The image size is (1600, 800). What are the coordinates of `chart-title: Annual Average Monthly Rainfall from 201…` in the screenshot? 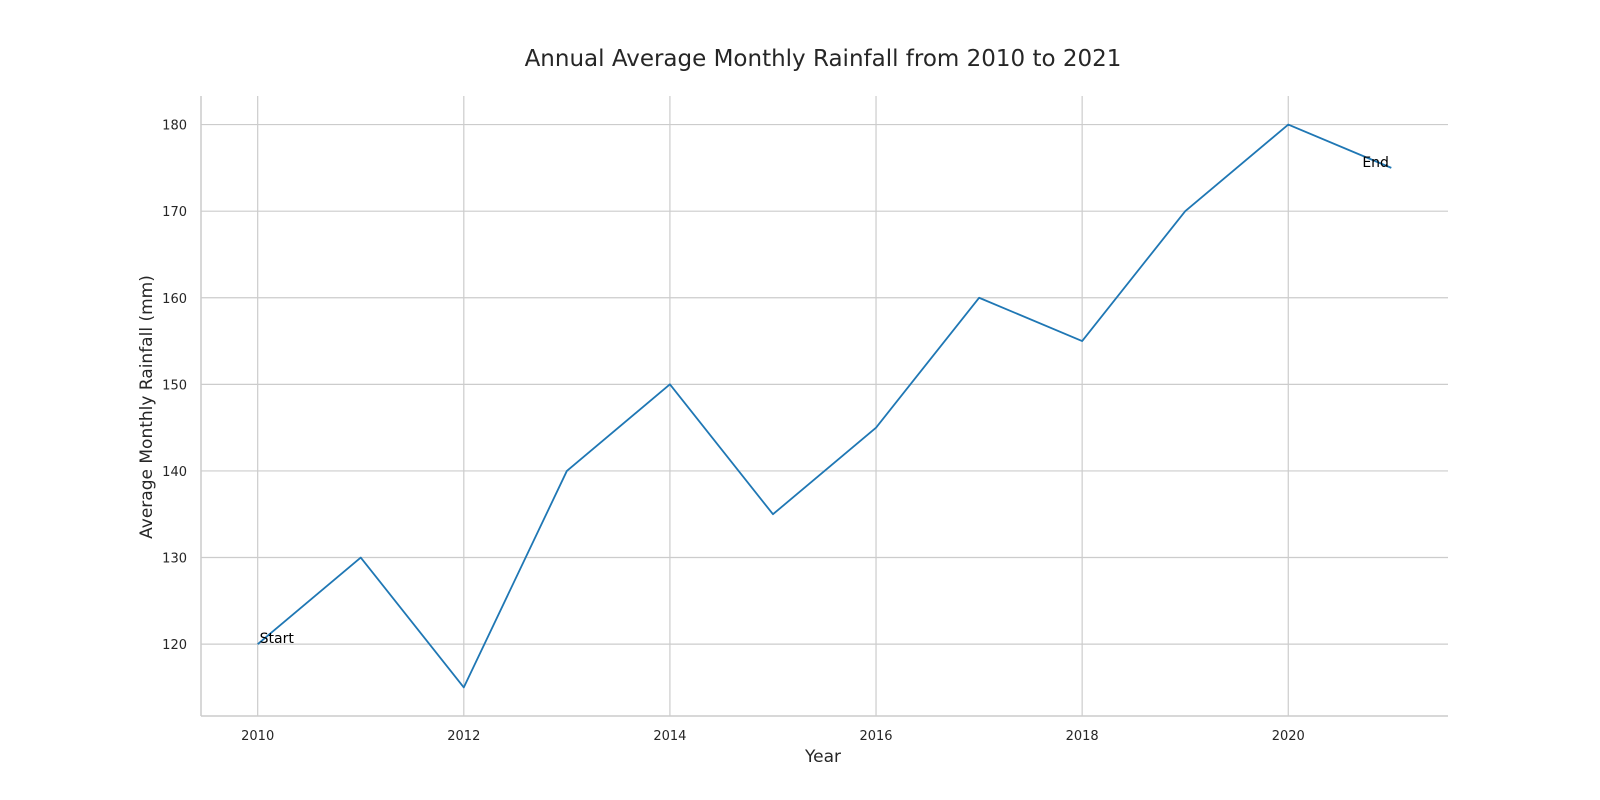 It's located at (823, 59).